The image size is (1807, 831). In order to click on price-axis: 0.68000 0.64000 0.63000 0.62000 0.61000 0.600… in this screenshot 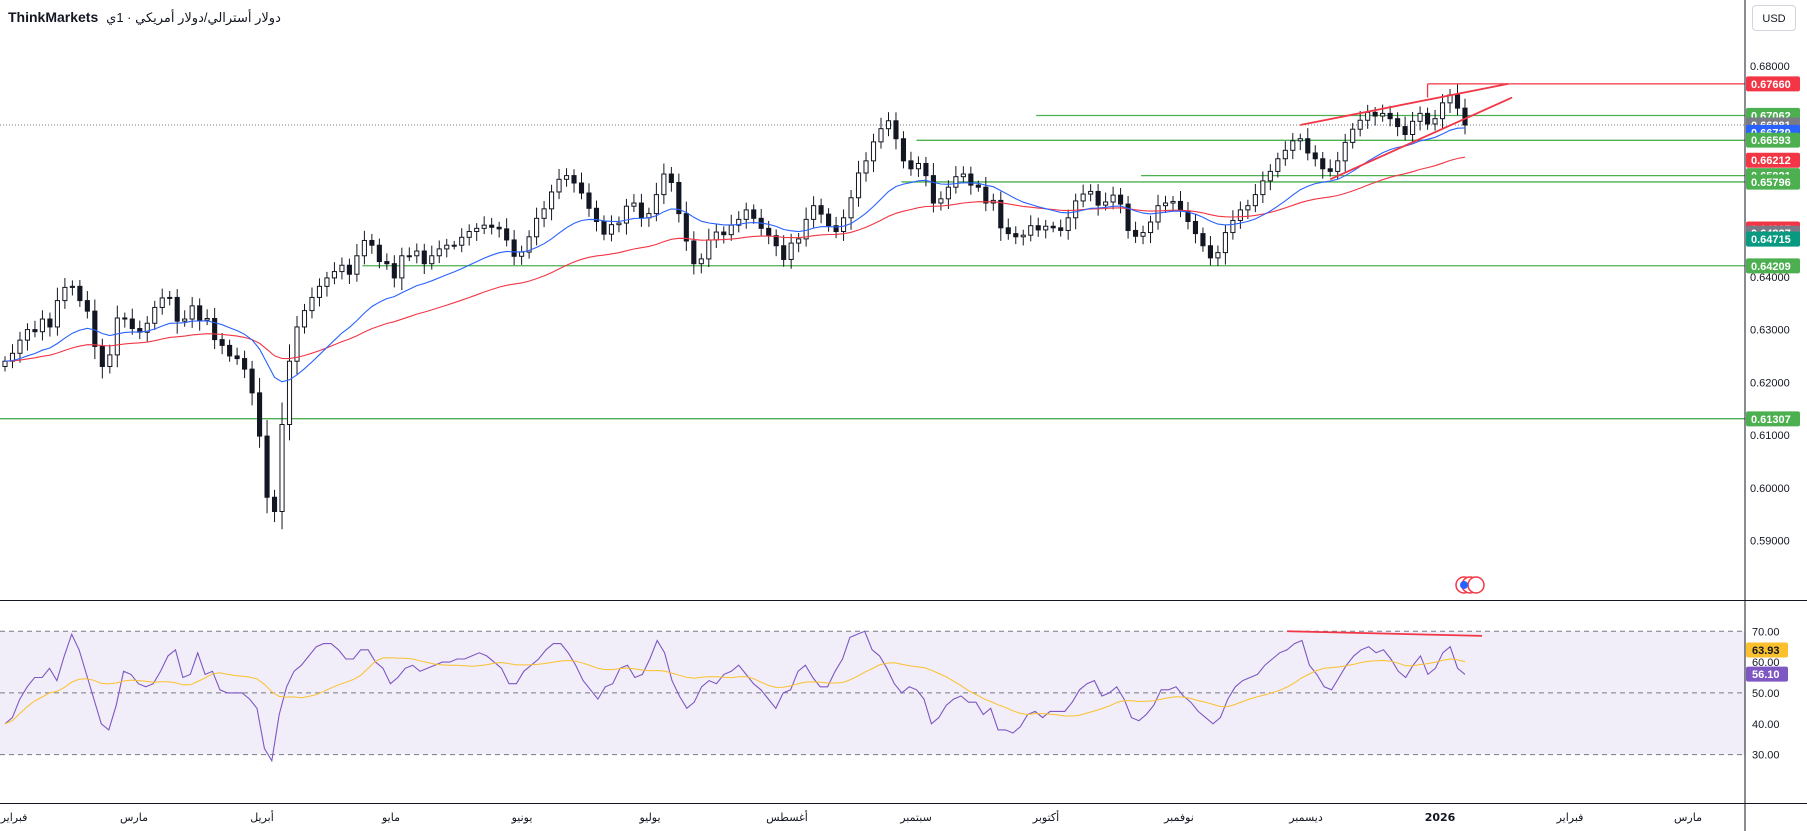, I will do `click(1770, 304)`.